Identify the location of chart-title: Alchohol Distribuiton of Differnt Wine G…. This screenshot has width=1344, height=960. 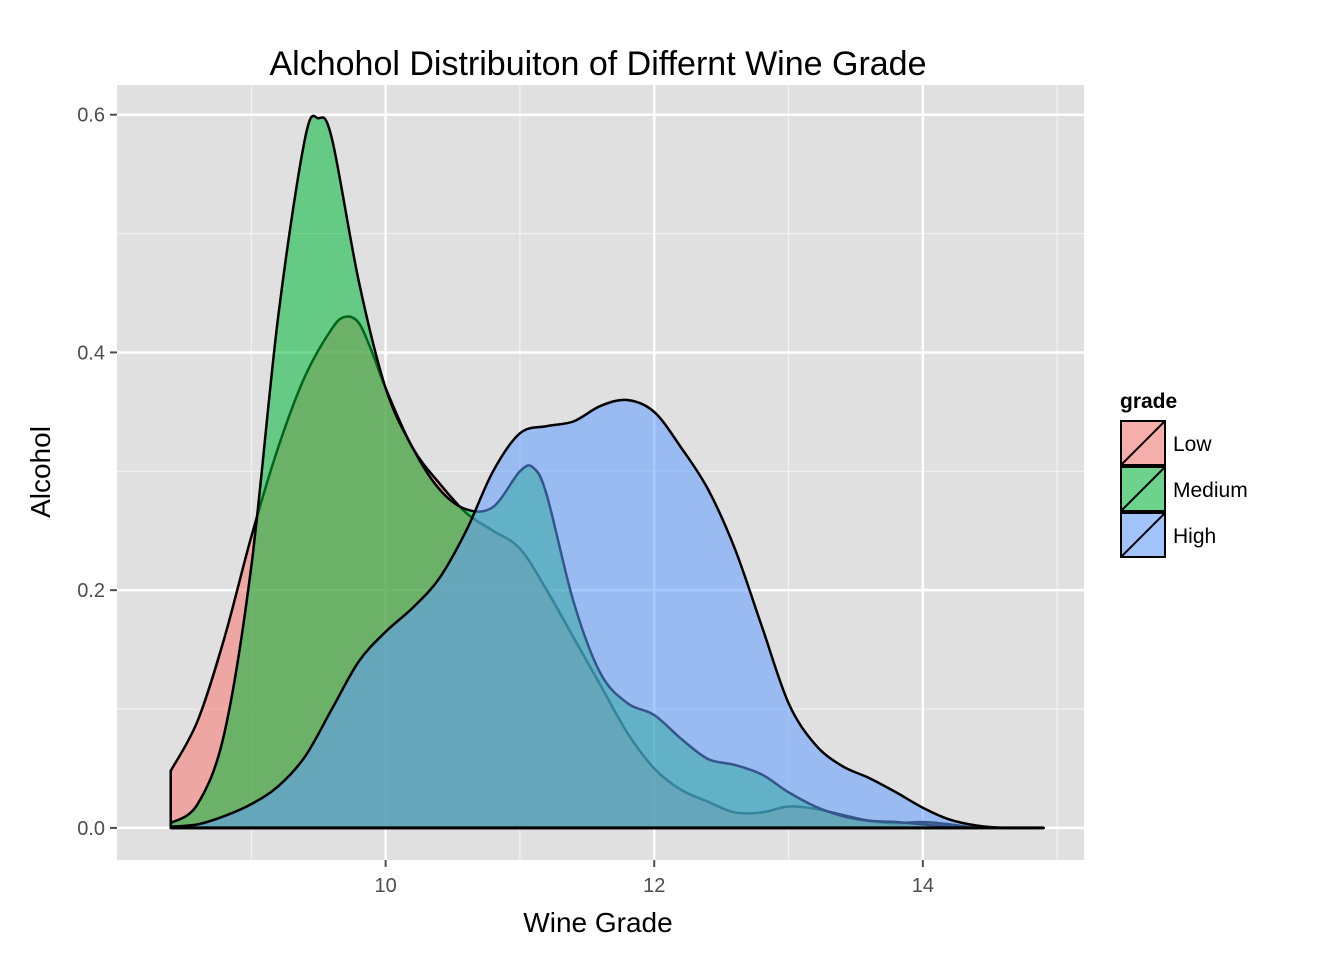
(597, 64).